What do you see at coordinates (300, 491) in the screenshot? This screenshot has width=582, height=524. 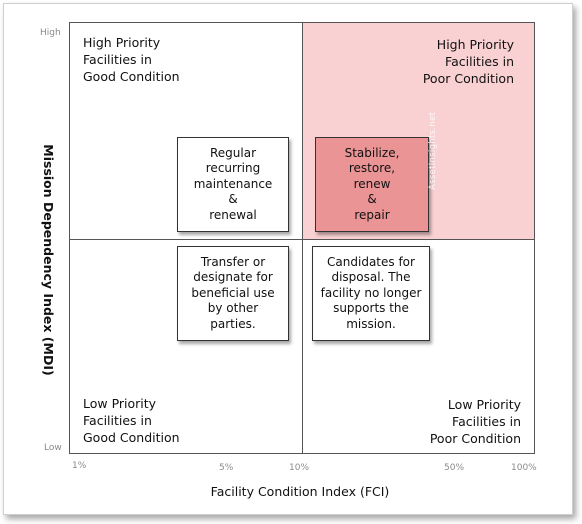 I see `x-axis-label: Facility Condition Index (FCI)` at bounding box center [300, 491].